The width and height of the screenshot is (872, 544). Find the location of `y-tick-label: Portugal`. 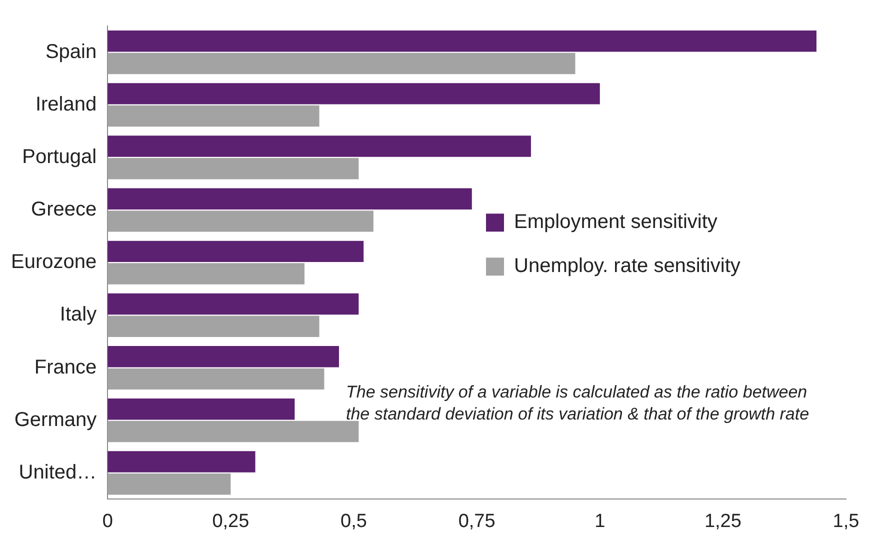

y-tick-label: Portugal is located at coordinates (59, 157).